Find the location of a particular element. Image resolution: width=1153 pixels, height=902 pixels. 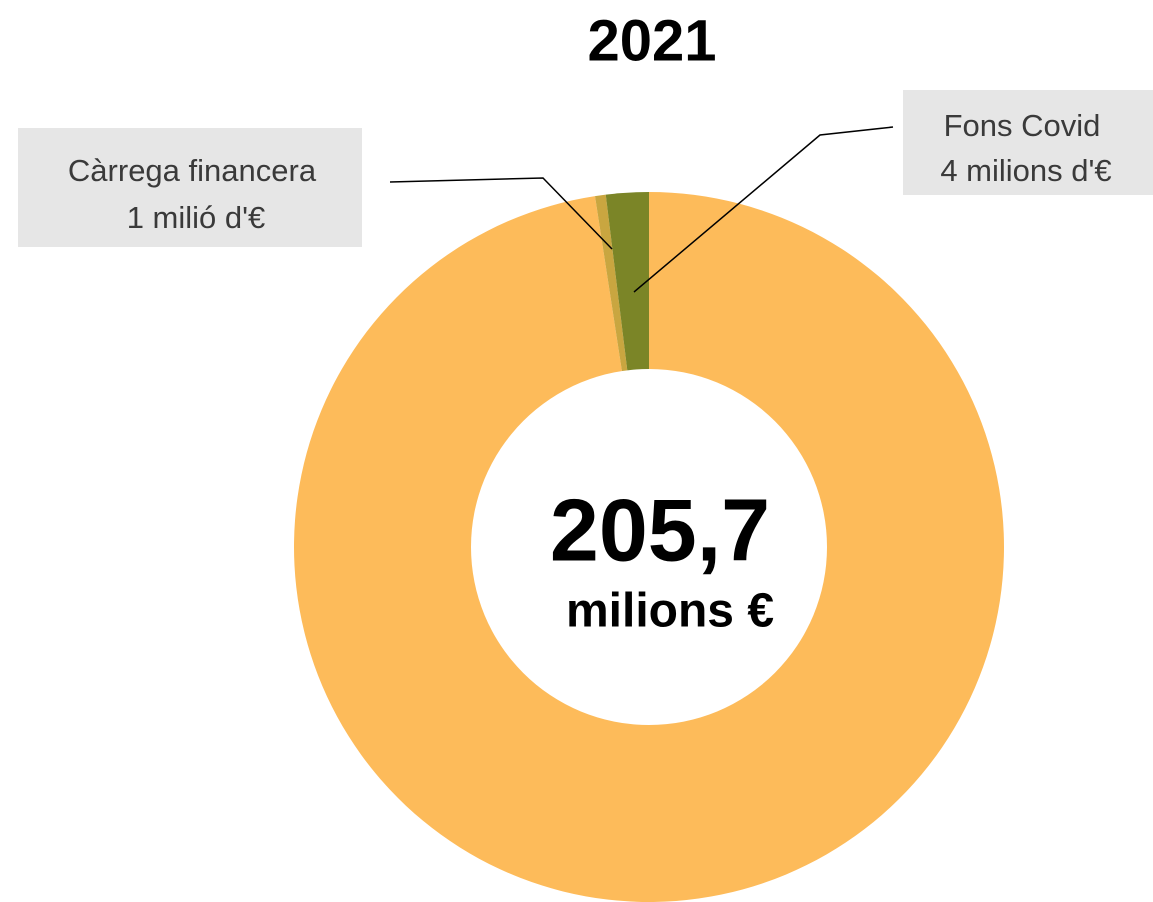

value-label: 1 milió d'€ is located at coordinates (196, 217).